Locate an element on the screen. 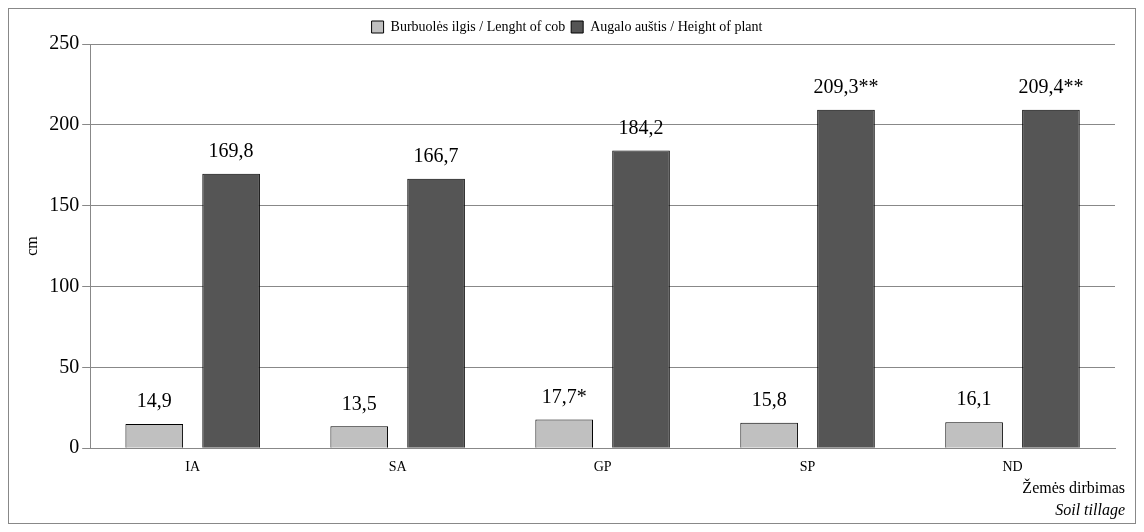  data-label: 209,3** is located at coordinates (846, 86).